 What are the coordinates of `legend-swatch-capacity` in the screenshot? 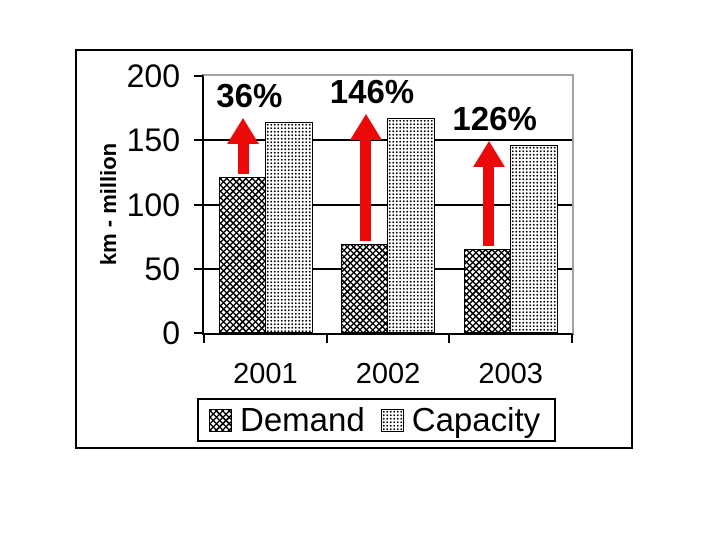 It's located at (392, 420).